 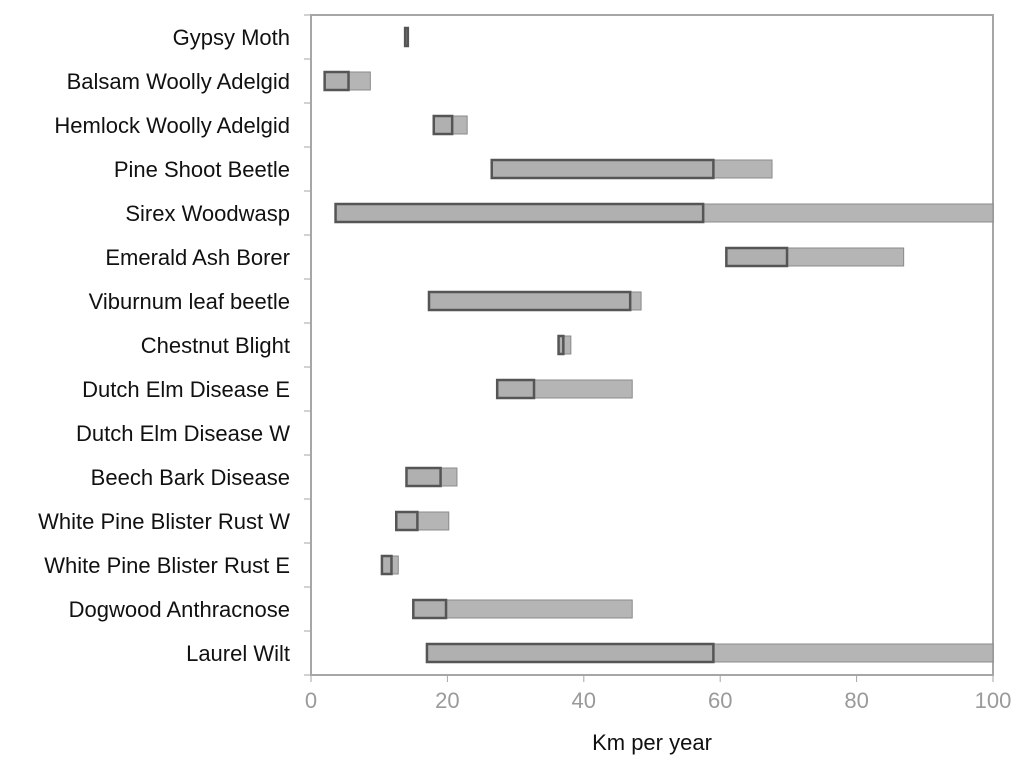 I want to click on x-tick-label: 0, so click(x=311, y=700).